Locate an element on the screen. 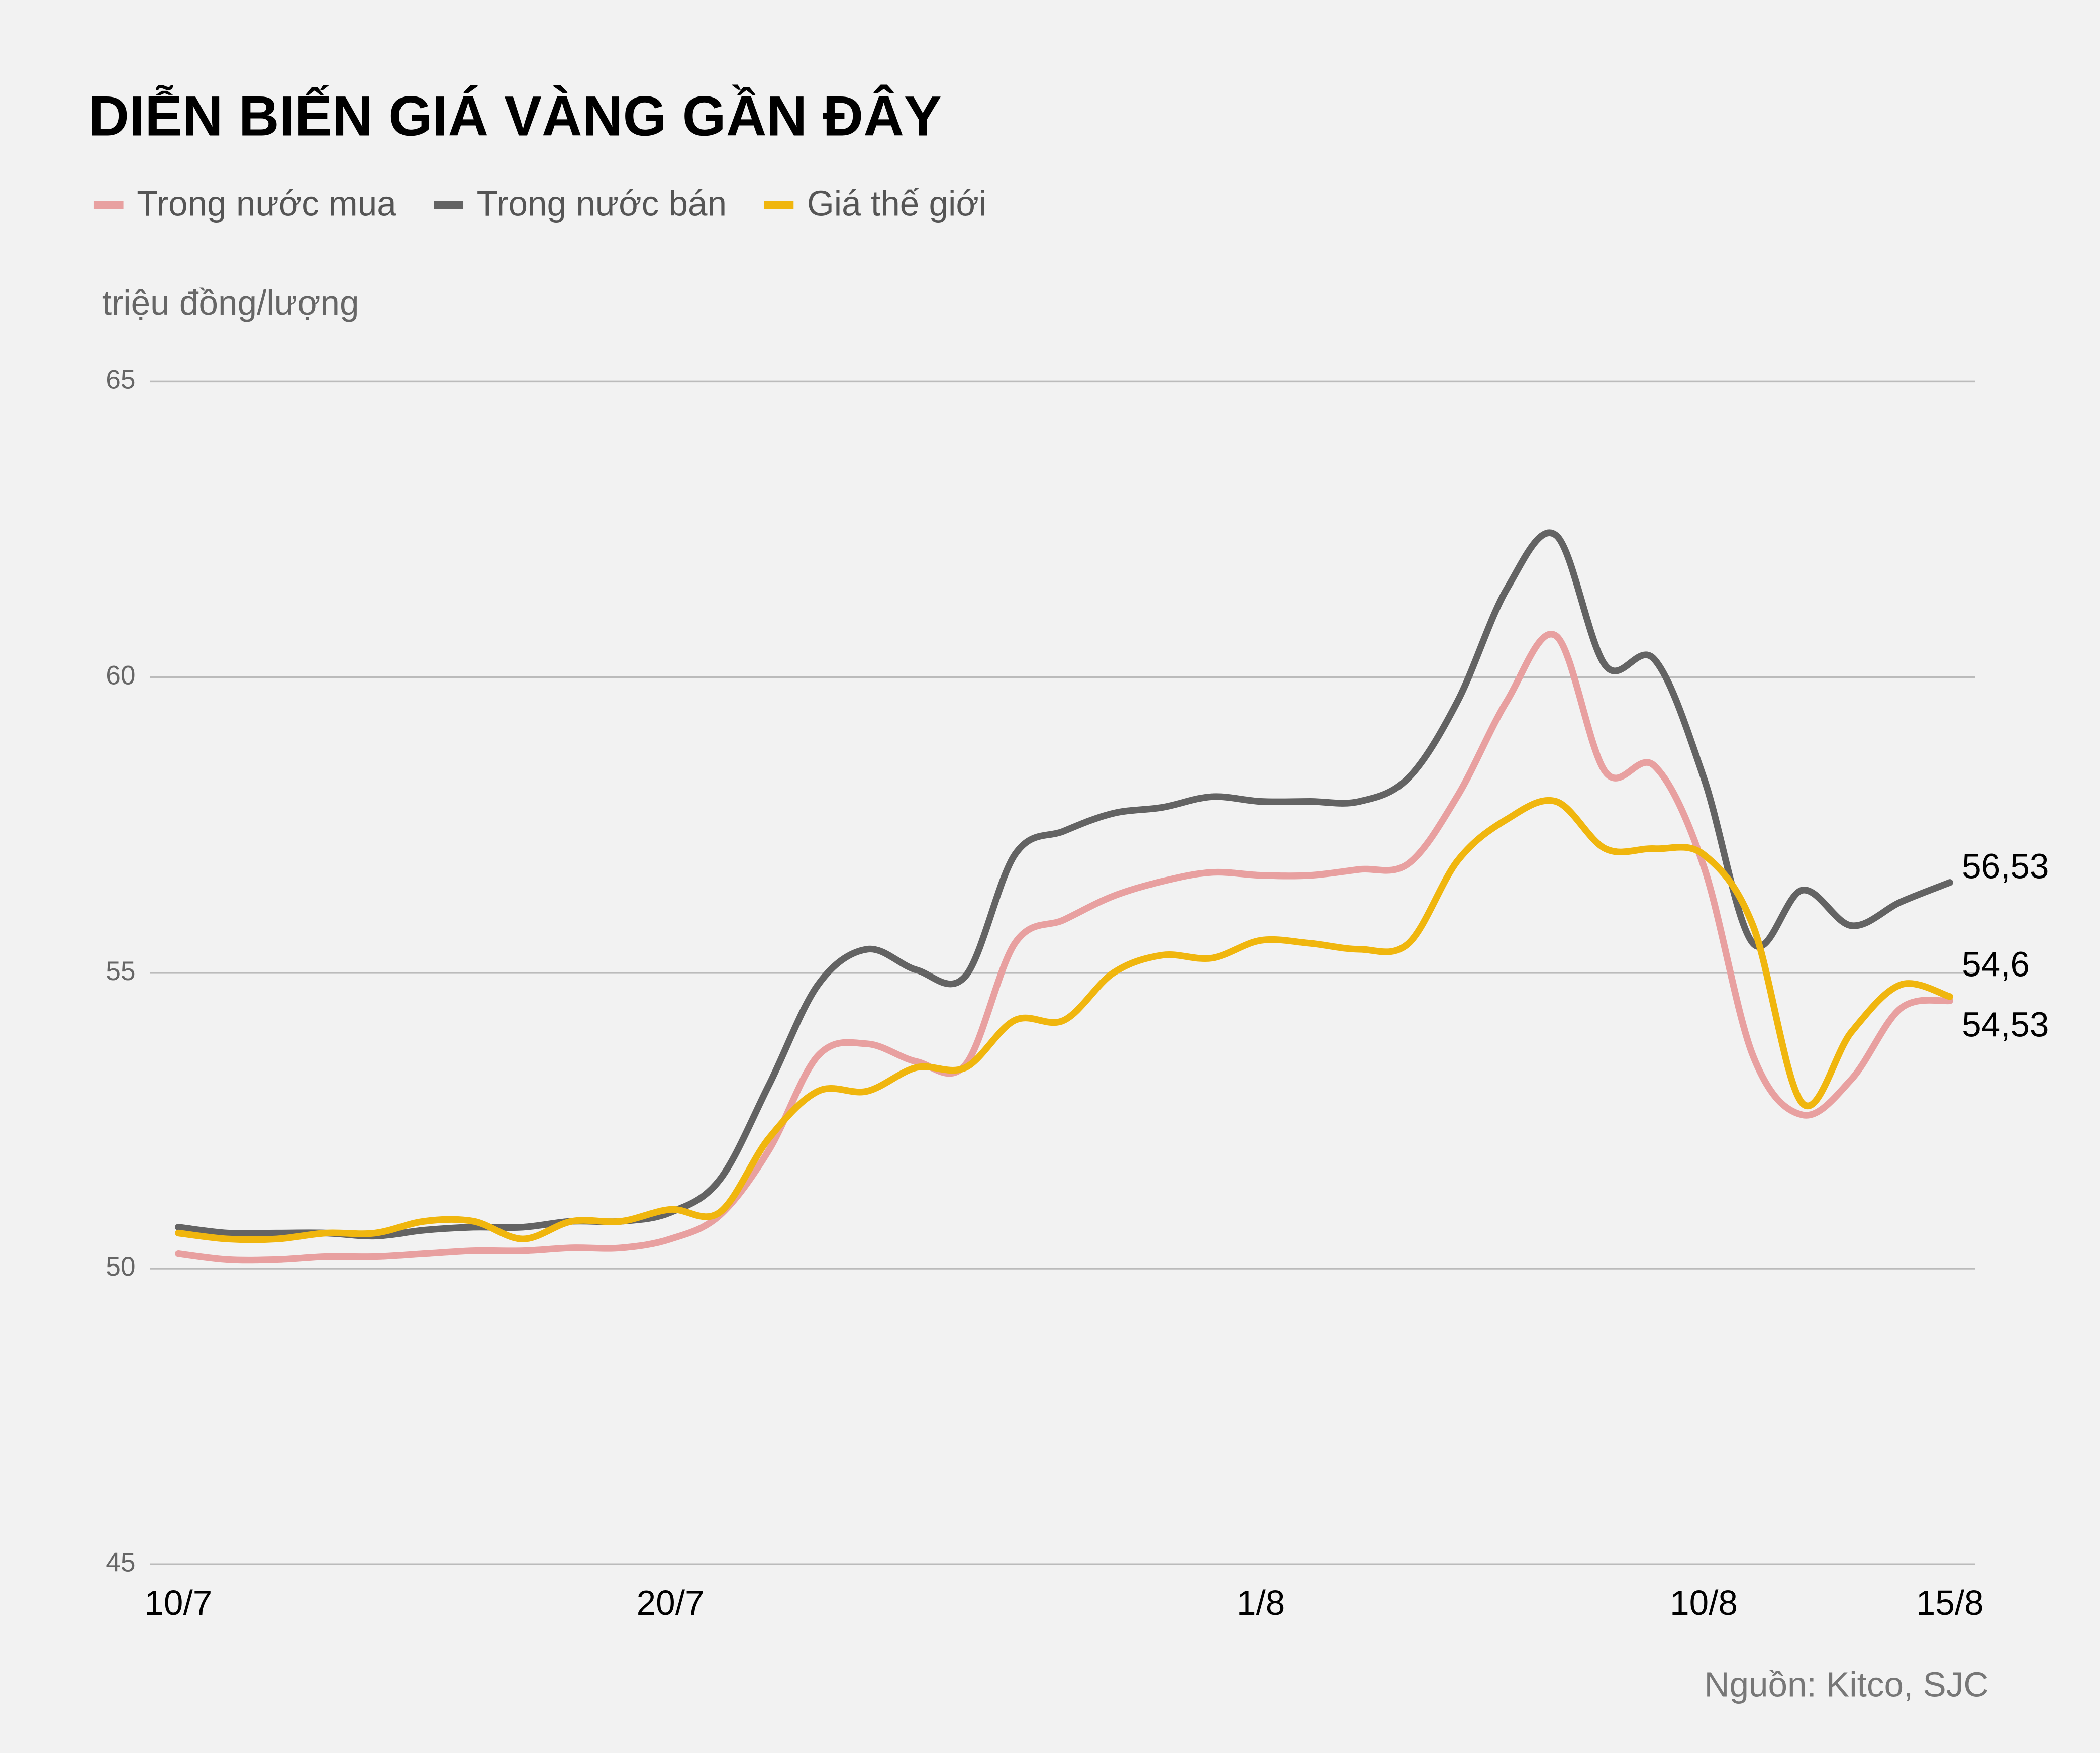 The height and width of the screenshot is (1753, 2100). value-label: 54,53 is located at coordinates (2005, 1024).